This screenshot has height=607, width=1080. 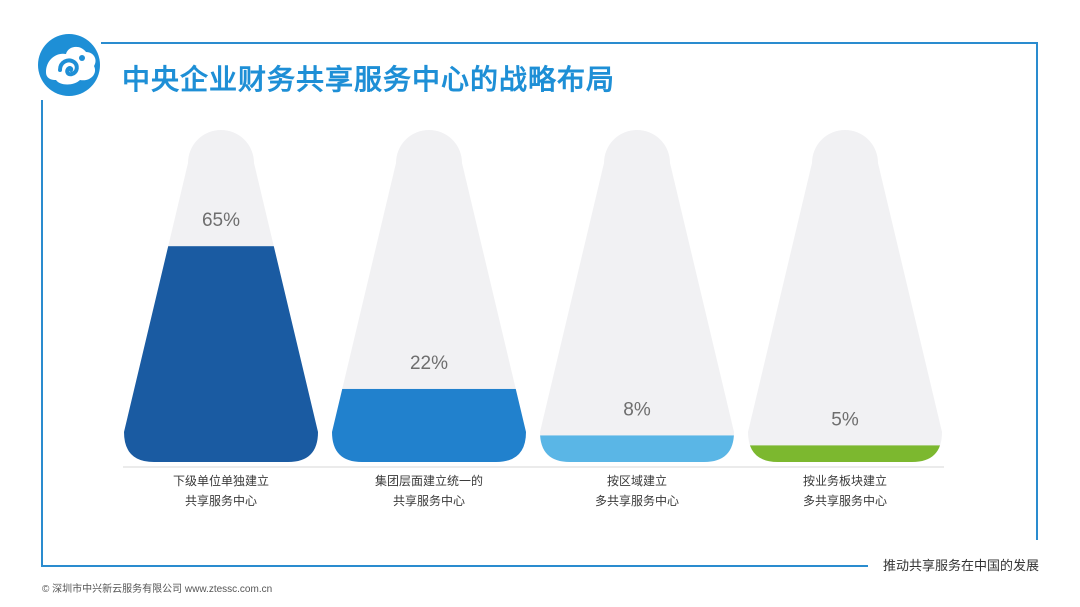 I want to click on frame-top-line, so click(x=569, y=43).